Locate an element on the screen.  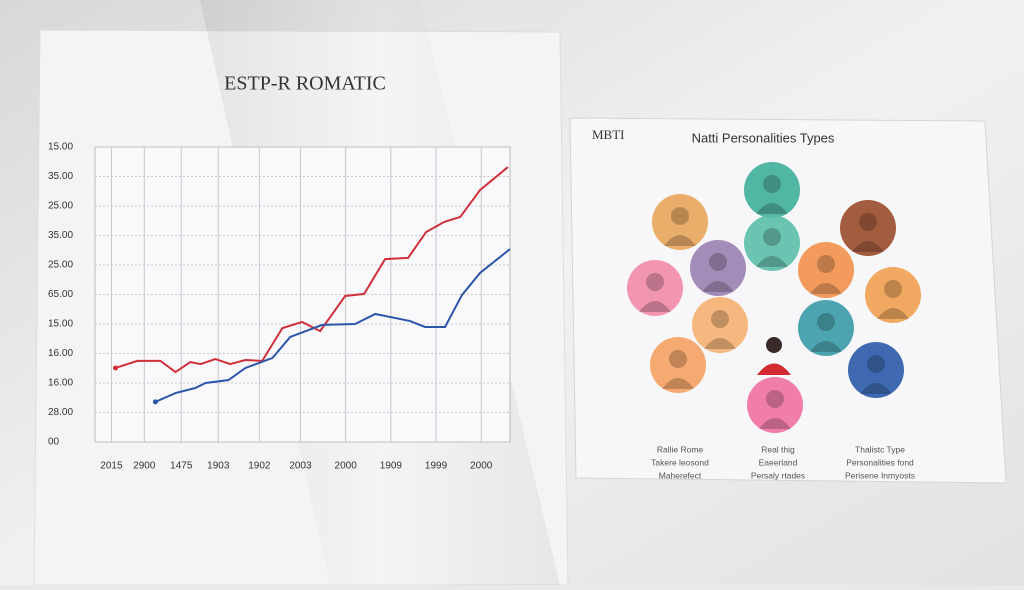
x-tick-label: 2015 is located at coordinates (111, 466).